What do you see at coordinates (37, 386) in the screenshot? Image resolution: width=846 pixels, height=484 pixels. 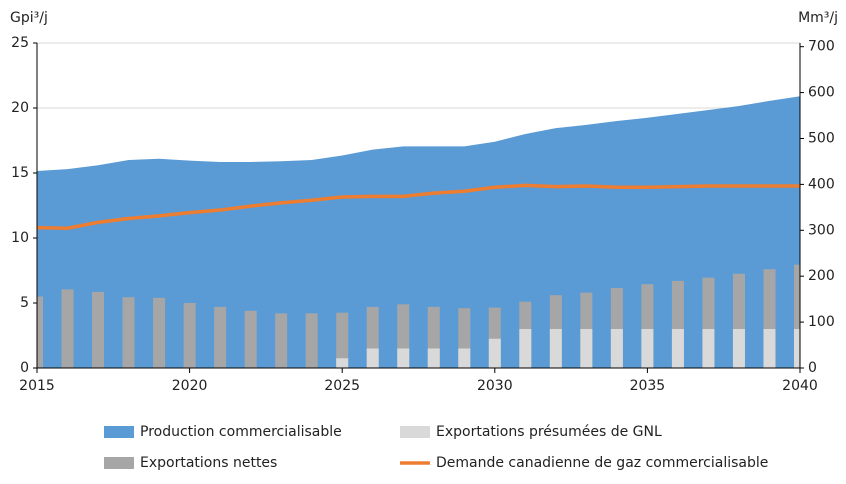 I see `x-tick-label: 2015` at bounding box center [37, 386].